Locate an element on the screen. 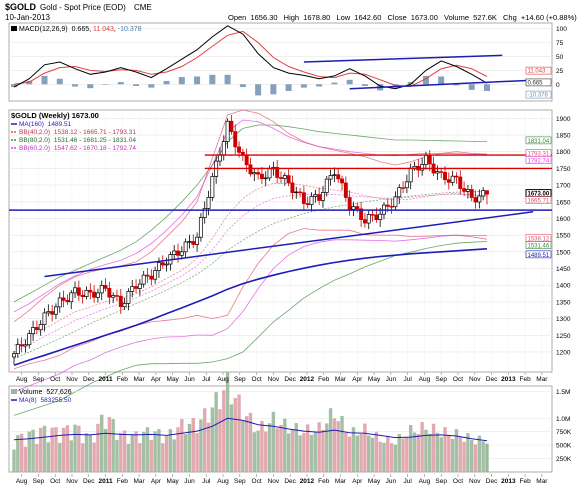  macd-legend-v2: 11.043 is located at coordinates (103, 29).